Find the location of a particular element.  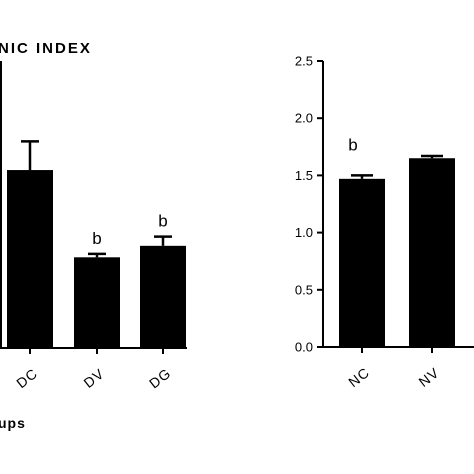

y-tick-label-0-5: 0.5 is located at coordinates (304, 289).